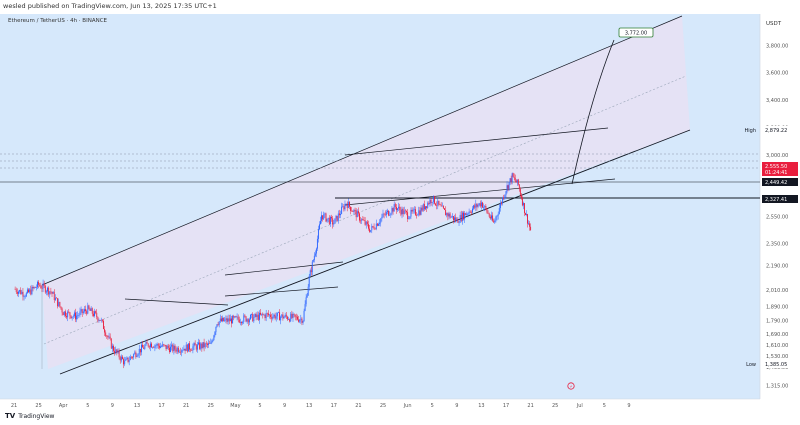 The image size is (800, 425). Describe the element at coordinates (777, 308) in the screenshot. I see `y-tick-label: 1,890.00` at that location.